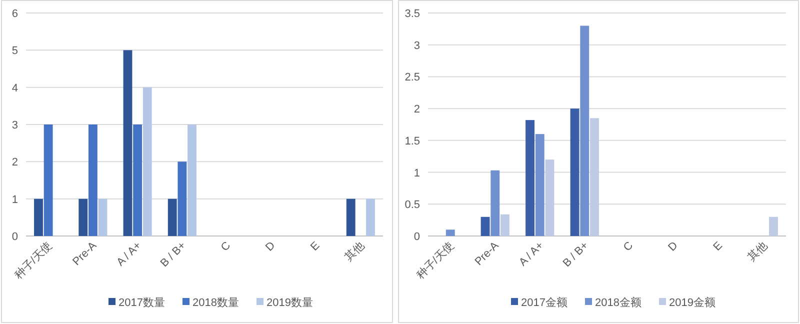 This screenshot has height=324, width=800. What do you see at coordinates (141, 303) in the screenshot?
I see `legend-label: 2017数量` at bounding box center [141, 303].